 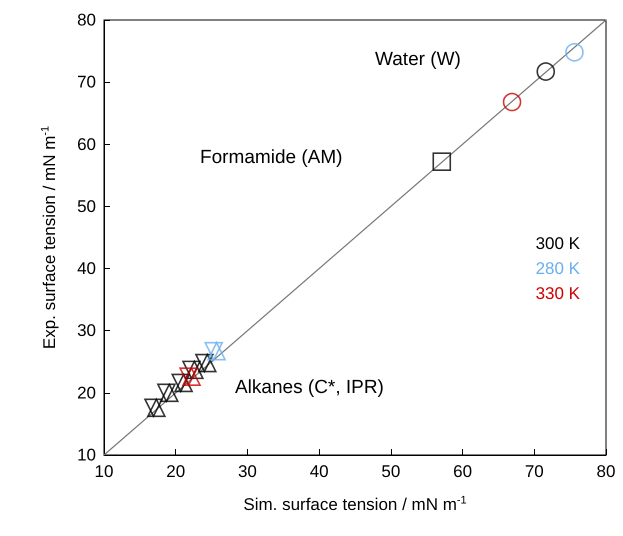 I want to click on y-tick-label: 70, so click(x=86, y=82).